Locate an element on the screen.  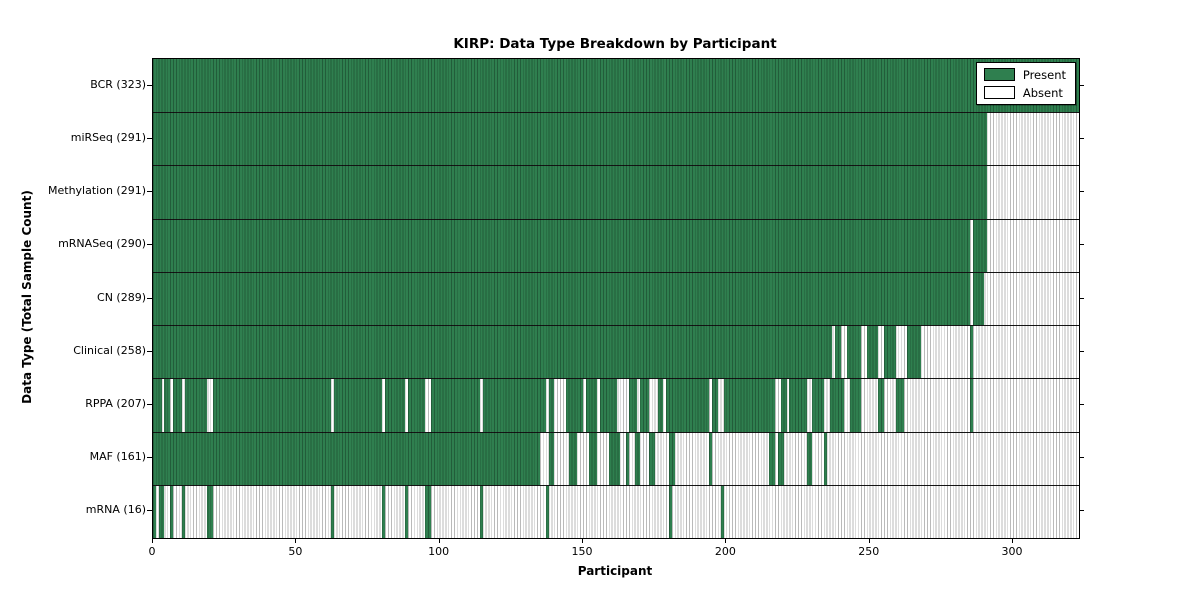
x-tick-label: 100 is located at coordinates (439, 551).